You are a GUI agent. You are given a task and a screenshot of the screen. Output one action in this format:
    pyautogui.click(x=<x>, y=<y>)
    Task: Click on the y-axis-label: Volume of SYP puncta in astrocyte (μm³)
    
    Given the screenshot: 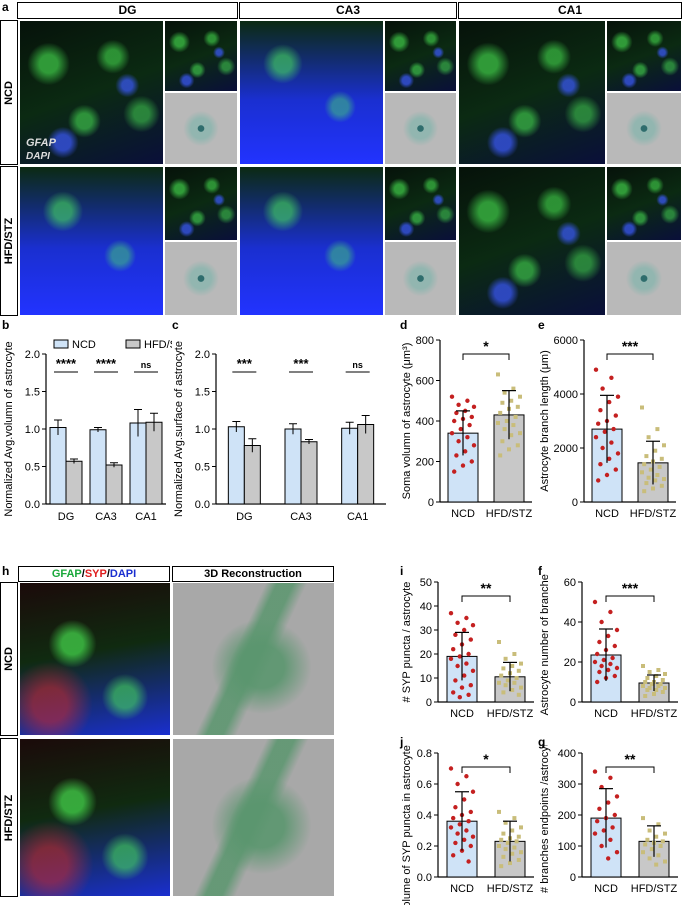 What is the action you would take?
    pyautogui.click(x=407, y=825)
    